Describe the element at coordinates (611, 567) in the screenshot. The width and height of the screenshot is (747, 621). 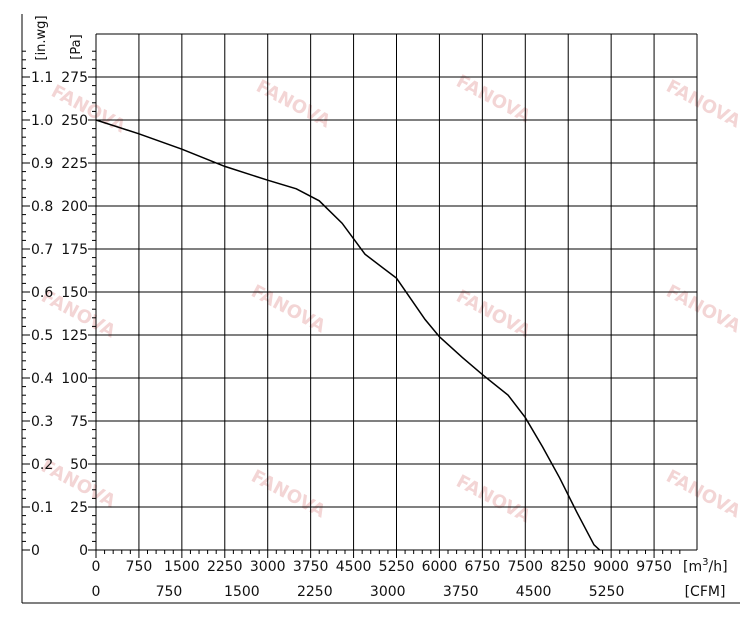
I see `x-tick-label-m3h: 9000` at that location.